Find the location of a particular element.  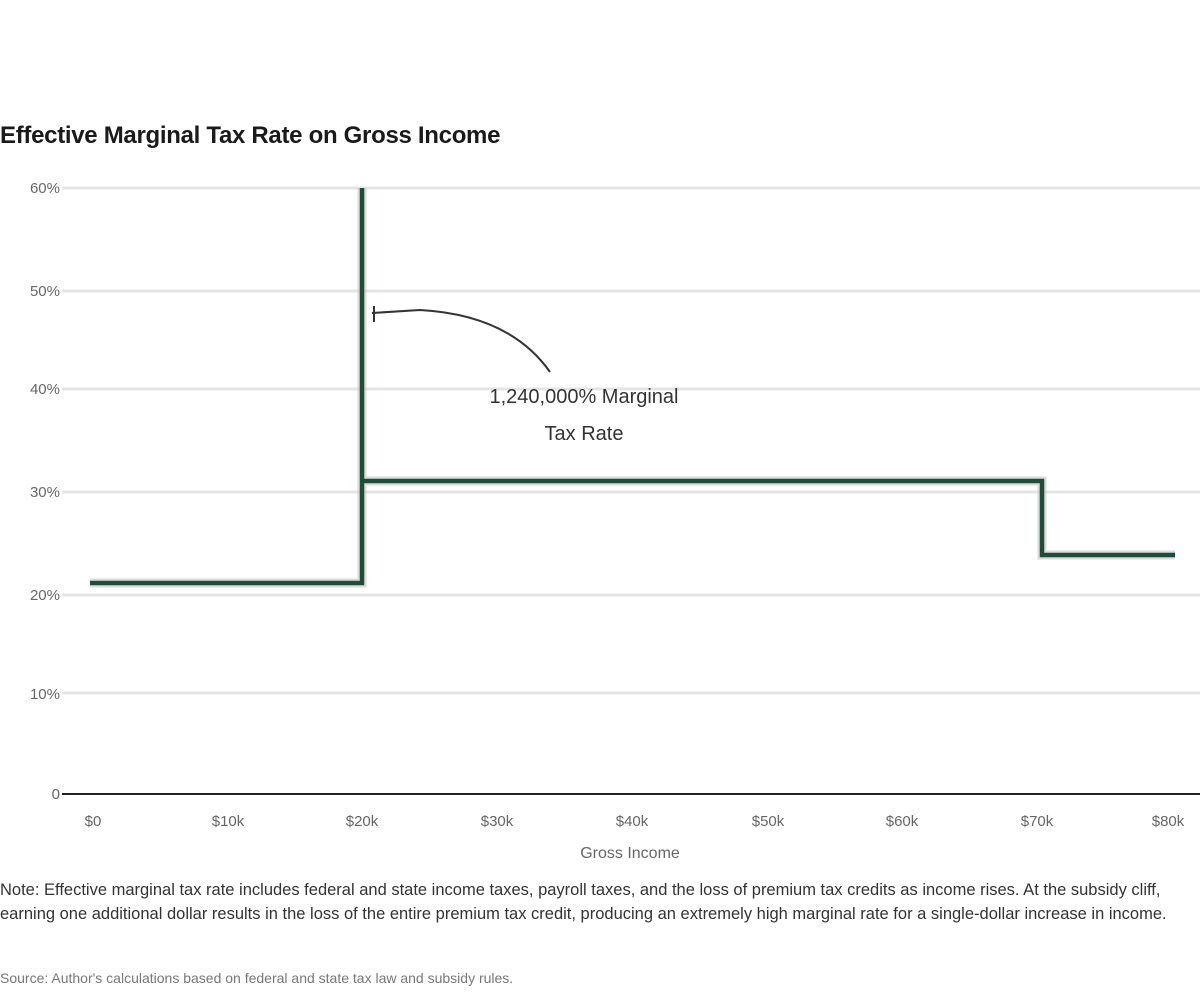

x-tick-2: $20k is located at coordinates (362, 821).